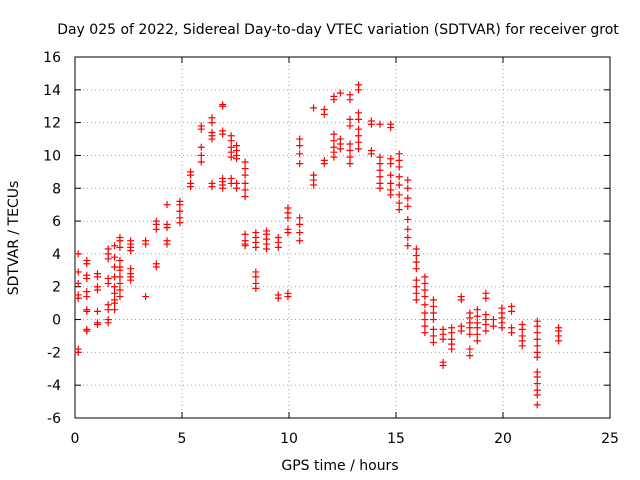 This screenshot has height=480, width=640. Describe the element at coordinates (56, 189) in the screenshot. I see `y-tick-label: 8` at that location.